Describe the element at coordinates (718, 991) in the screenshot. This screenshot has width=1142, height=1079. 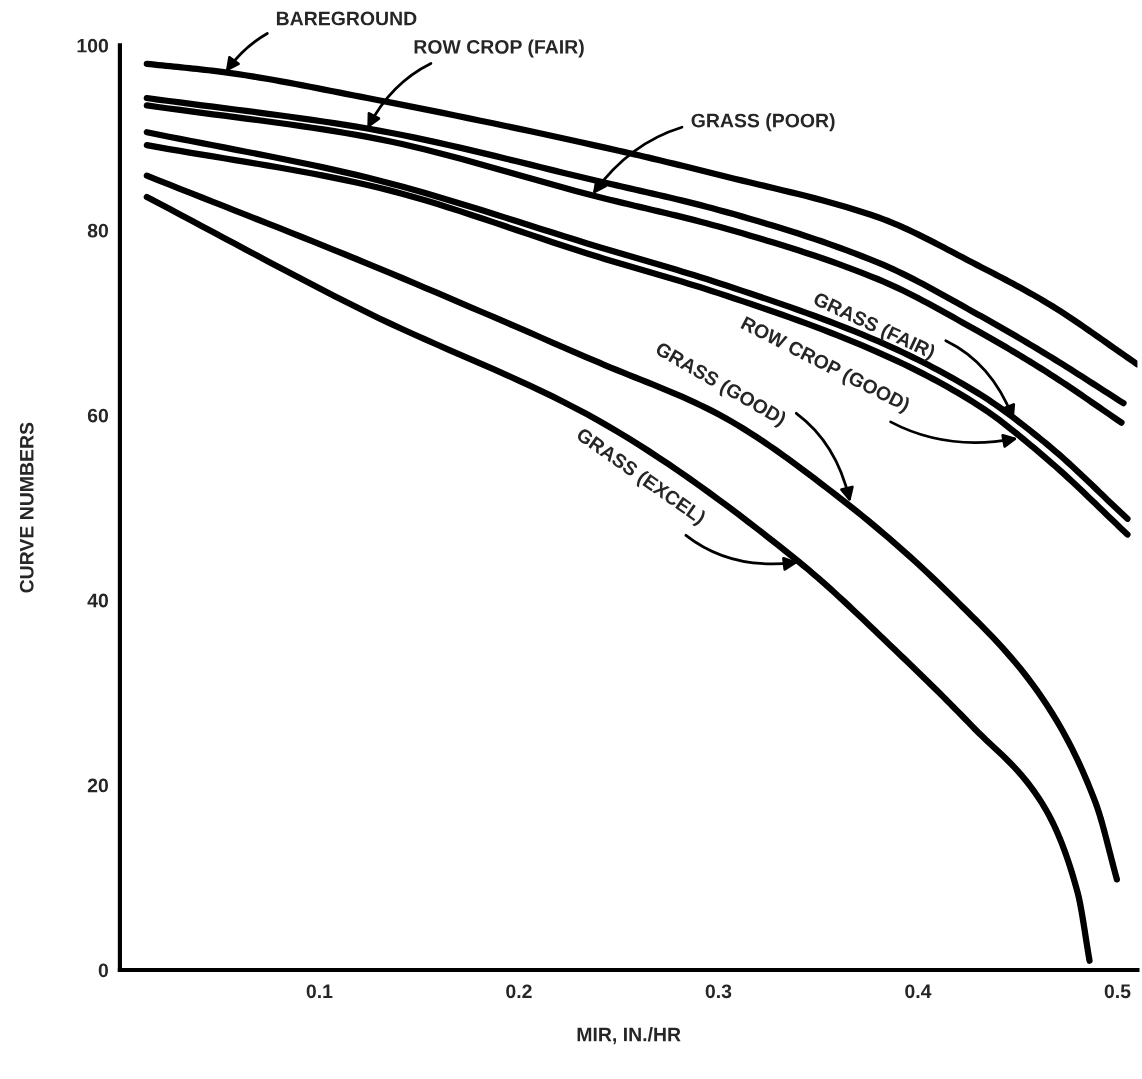
I see `x-tick-label: 0.3` at that location.